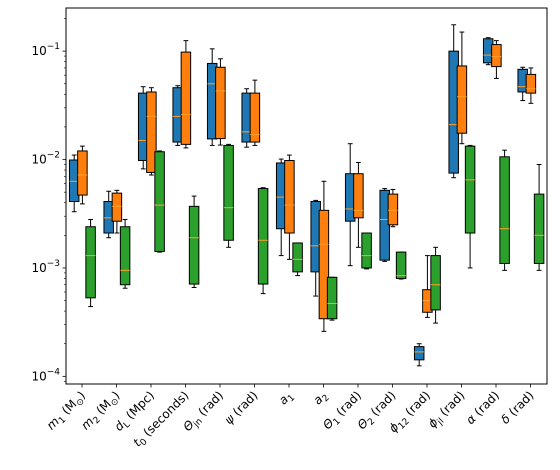  I want to click on y-tick-label: 10⁻², so click(45, 159).